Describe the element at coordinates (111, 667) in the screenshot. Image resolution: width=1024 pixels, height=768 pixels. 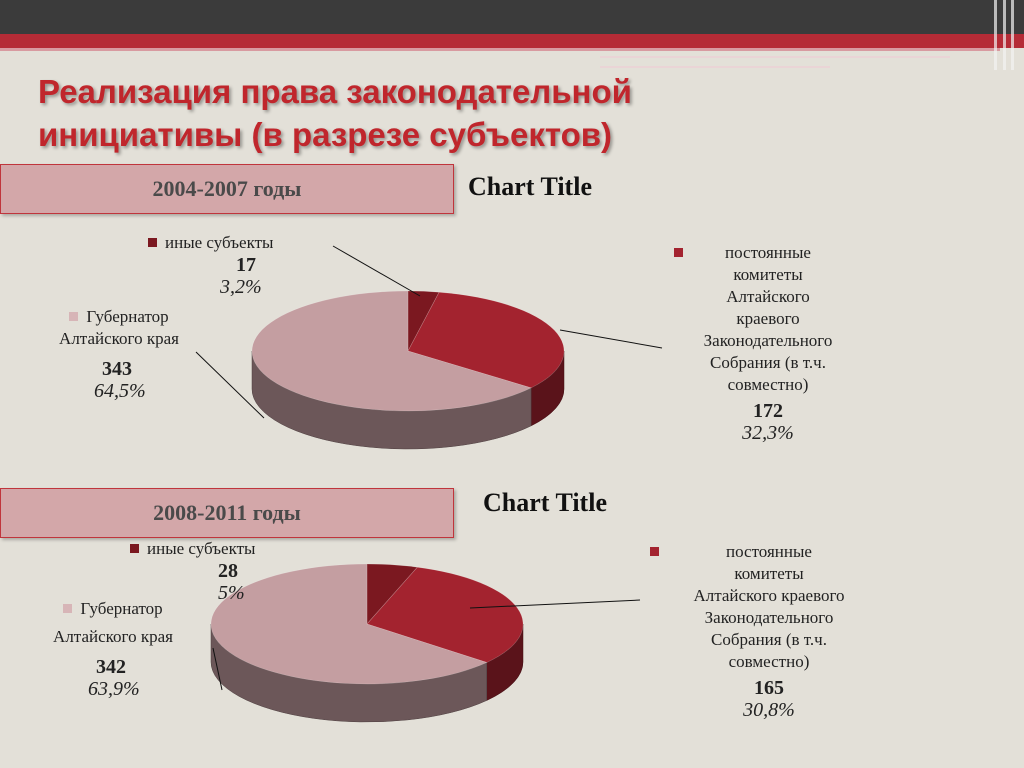
I see `slice-value: 342` at that location.